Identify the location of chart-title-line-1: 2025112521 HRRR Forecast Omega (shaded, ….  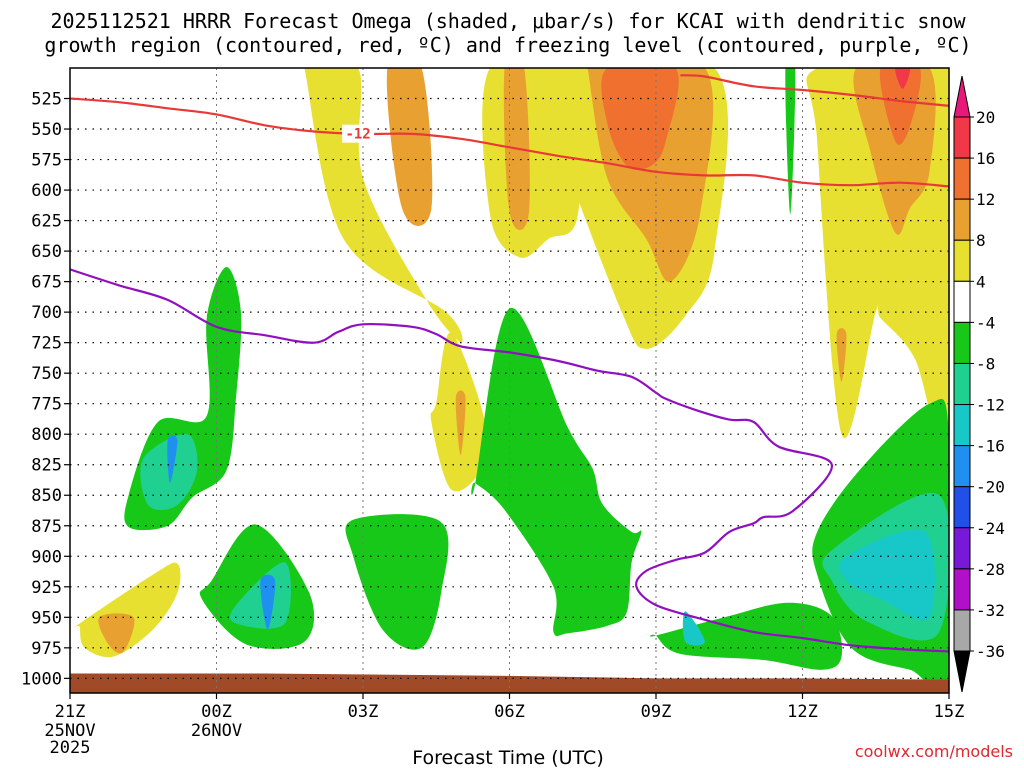
(508, 21).